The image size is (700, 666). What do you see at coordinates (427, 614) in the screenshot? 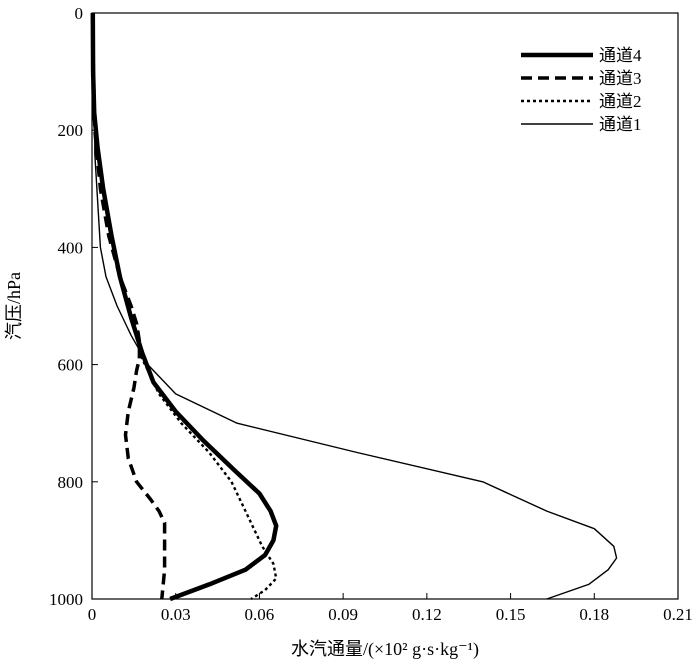
I see `x-tick-label: 0.12` at bounding box center [427, 614].